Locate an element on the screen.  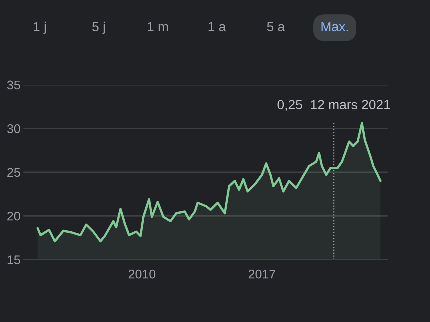
text: 1 m is located at coordinates (158, 27).